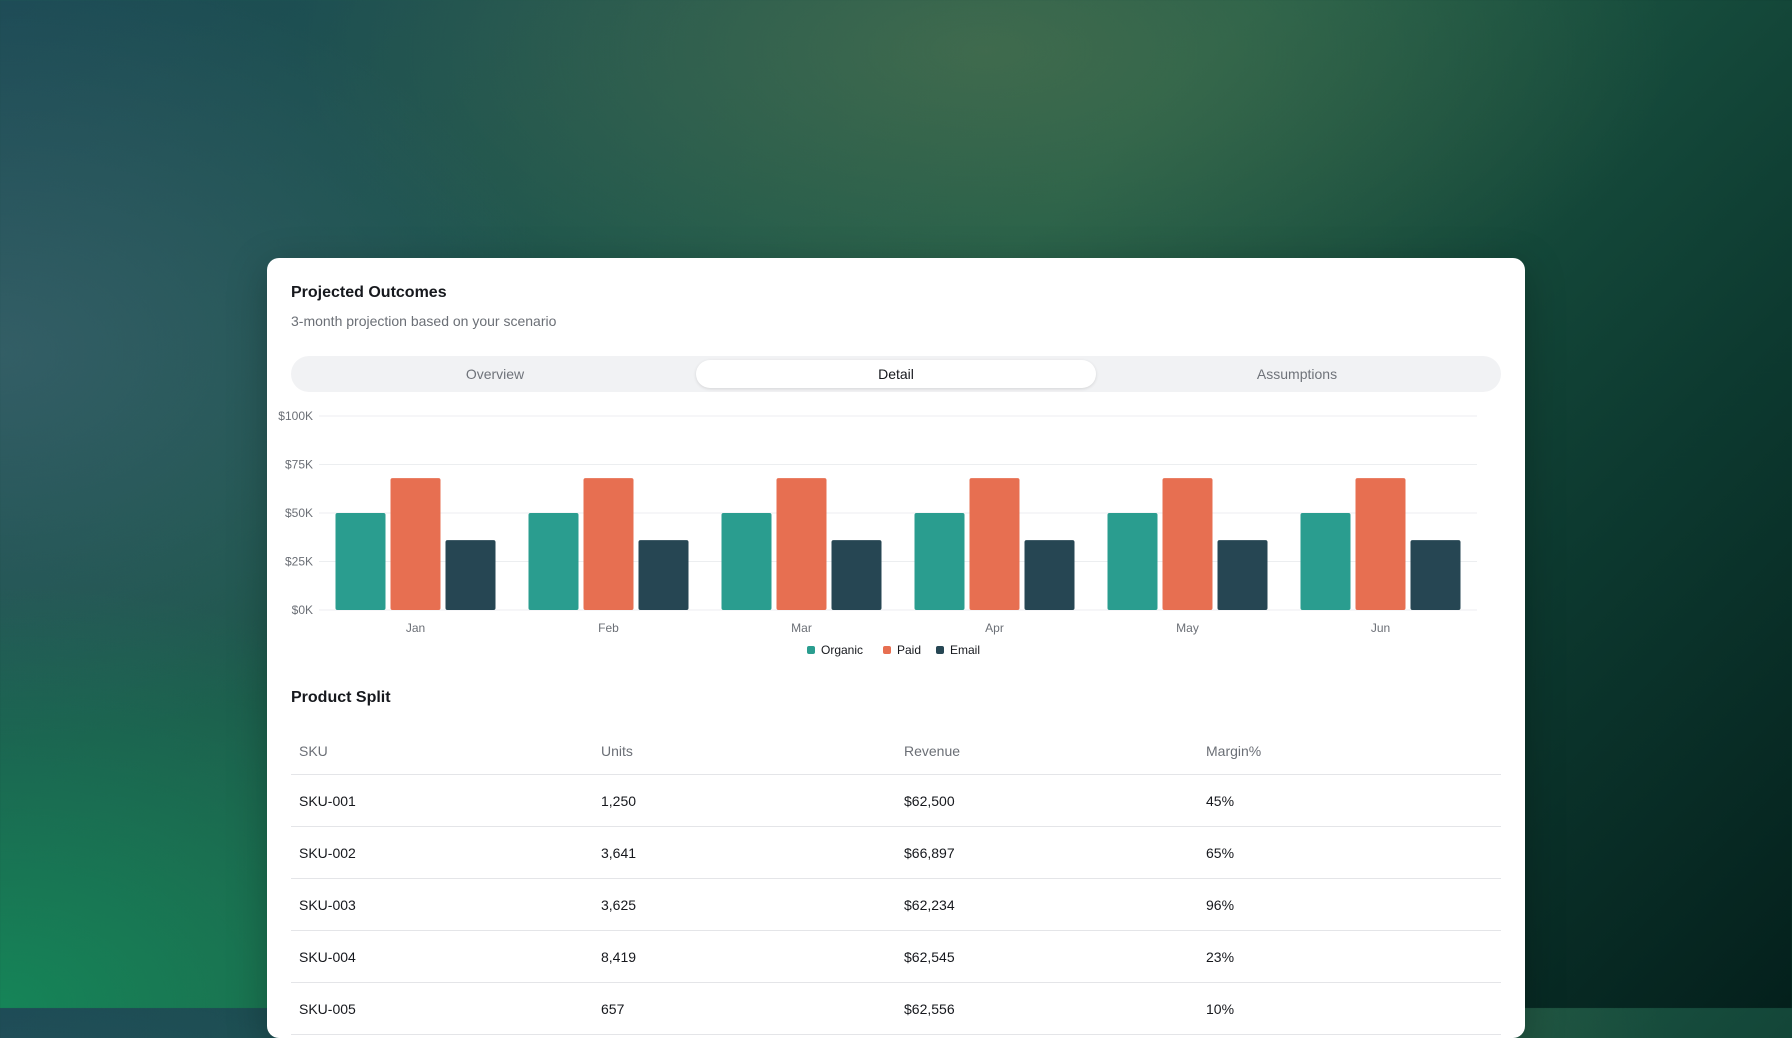 This screenshot has height=1038, width=1792. I want to click on table-cell: $66,897, so click(929, 852).